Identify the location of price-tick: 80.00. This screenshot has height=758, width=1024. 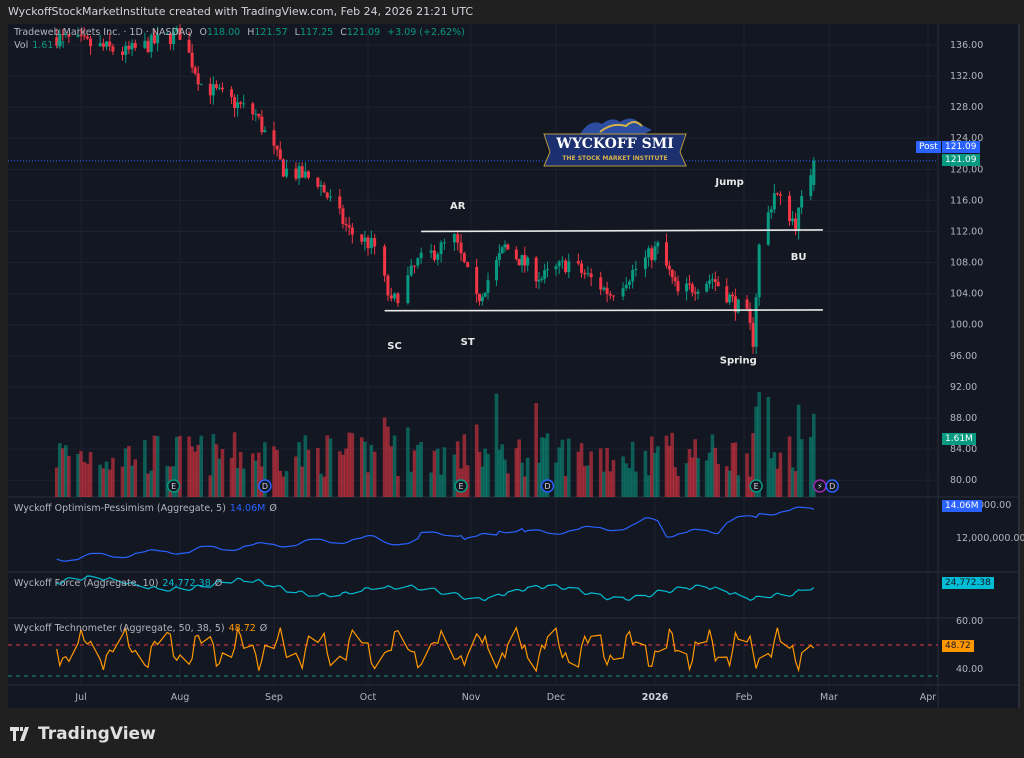
(963, 480).